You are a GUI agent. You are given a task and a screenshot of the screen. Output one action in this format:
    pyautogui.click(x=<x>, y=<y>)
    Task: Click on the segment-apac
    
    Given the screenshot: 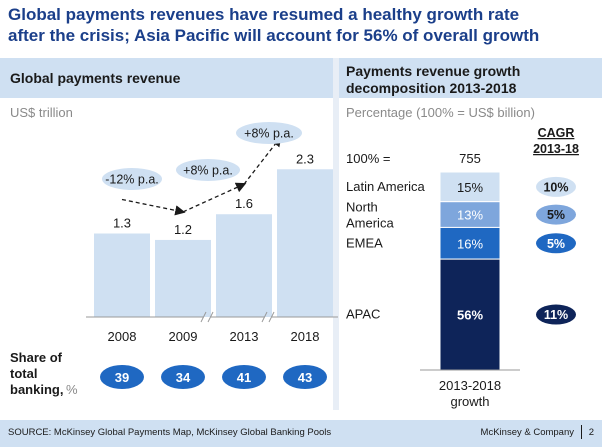 What is the action you would take?
    pyautogui.click(x=470, y=314)
    